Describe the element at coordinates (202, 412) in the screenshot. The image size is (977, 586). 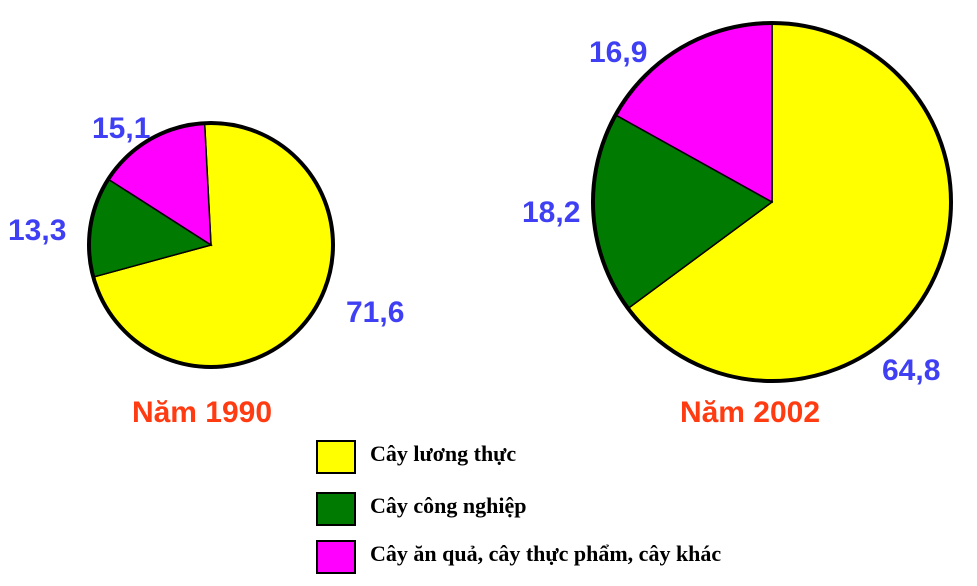
I see `chart-title-1990: Năm 1990` at that location.